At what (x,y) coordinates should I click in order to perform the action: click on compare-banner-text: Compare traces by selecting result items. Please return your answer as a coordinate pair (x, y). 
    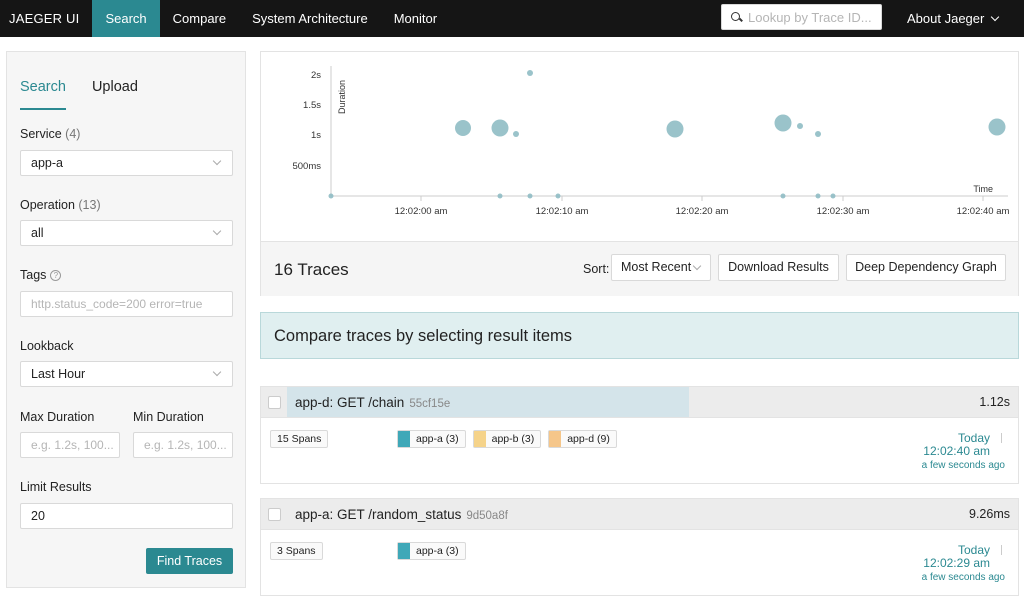
    Looking at the image, I should click on (423, 336).